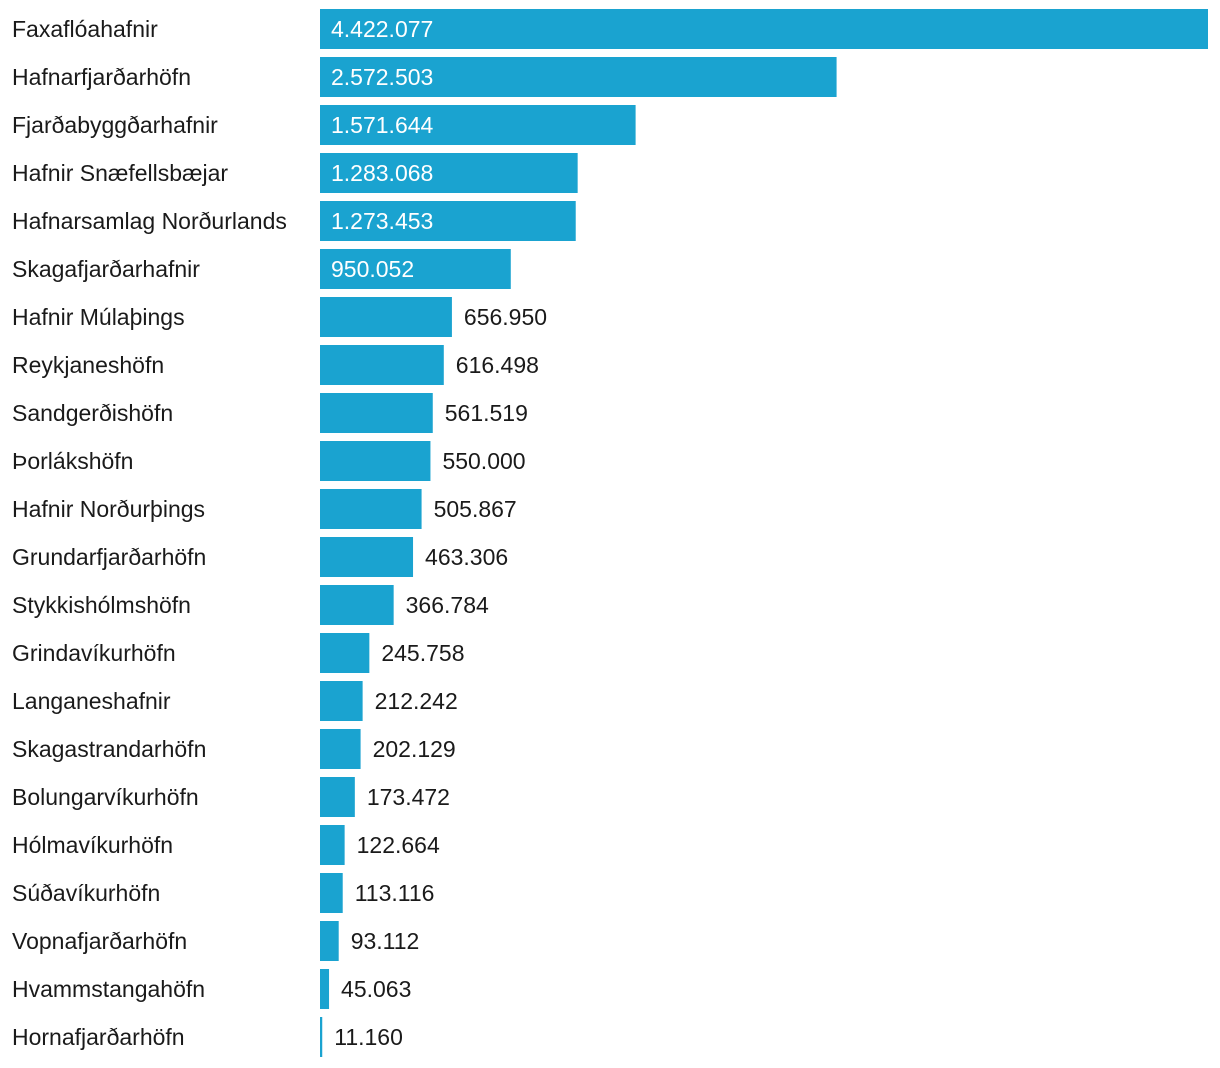 The image size is (1220, 1068). What do you see at coordinates (115, 125) in the screenshot?
I see `category-label: Fjarðabyggðarhafnir` at bounding box center [115, 125].